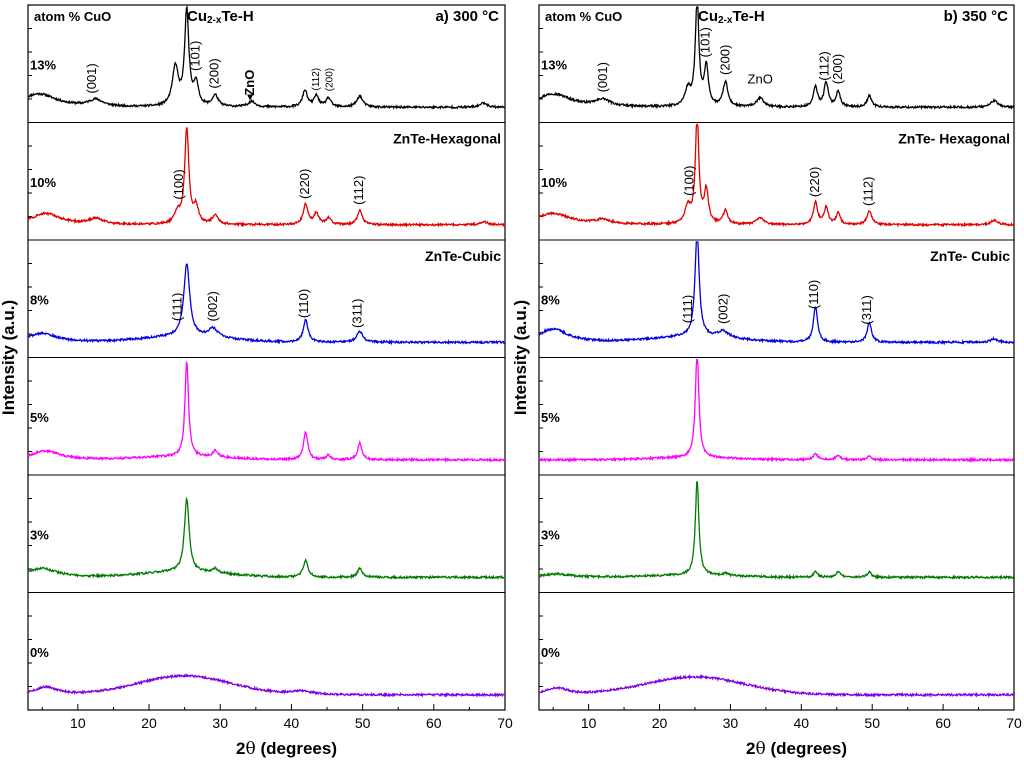 The height and width of the screenshot is (762, 1024). Describe the element at coordinates (467, 16) in the screenshot. I see `panel-label: a) 300 °C` at that location.